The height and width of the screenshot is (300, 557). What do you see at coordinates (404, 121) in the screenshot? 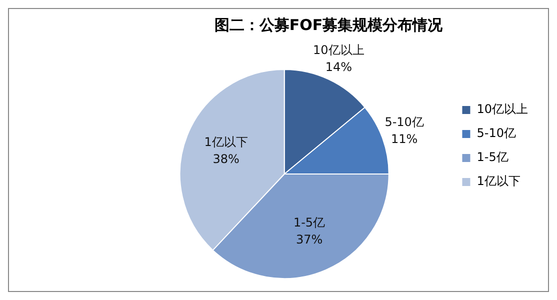
I see `slice-label: 5-10亿` at bounding box center [404, 121].